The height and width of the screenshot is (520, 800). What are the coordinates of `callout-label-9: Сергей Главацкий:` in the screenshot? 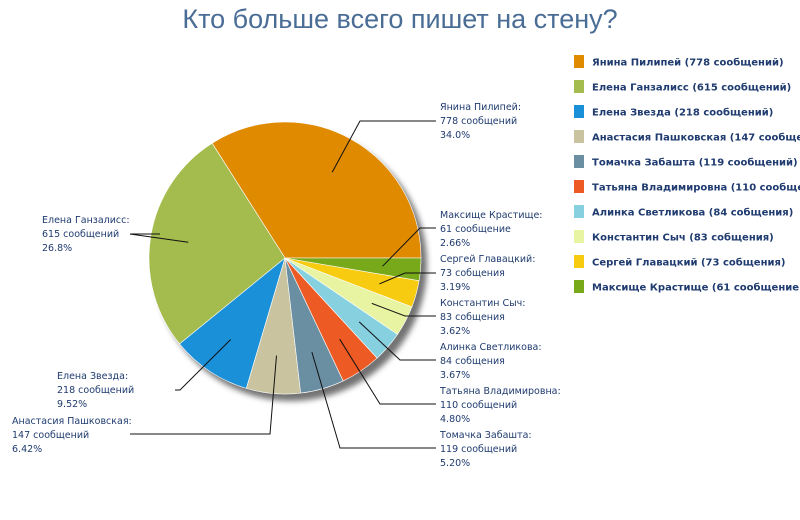 It's located at (487, 259).